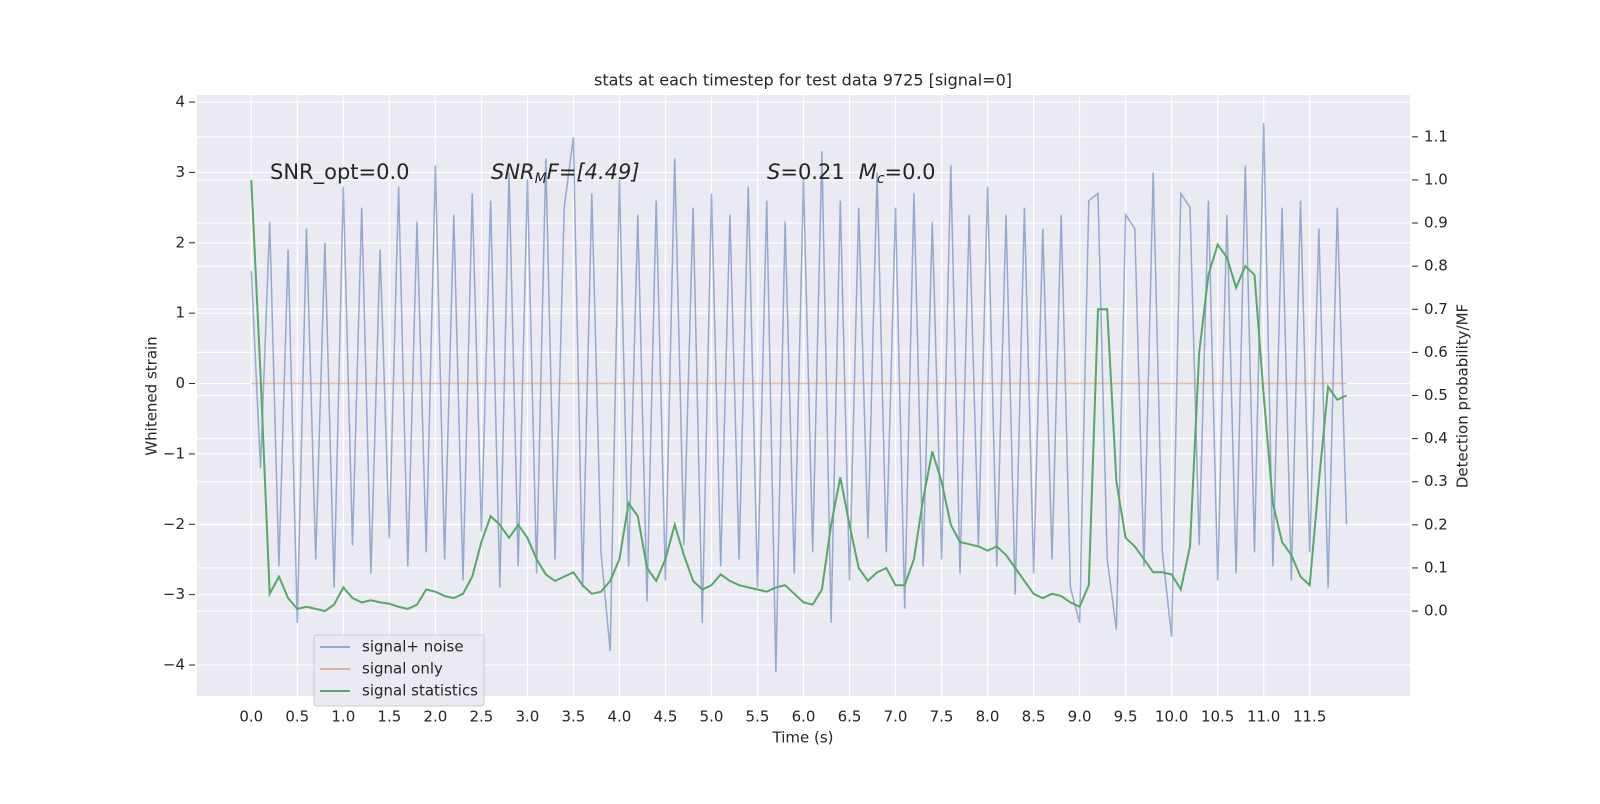 The width and height of the screenshot is (1600, 804). Describe the element at coordinates (1263, 717) in the screenshot. I see `x-tick-label: 11.0` at that location.